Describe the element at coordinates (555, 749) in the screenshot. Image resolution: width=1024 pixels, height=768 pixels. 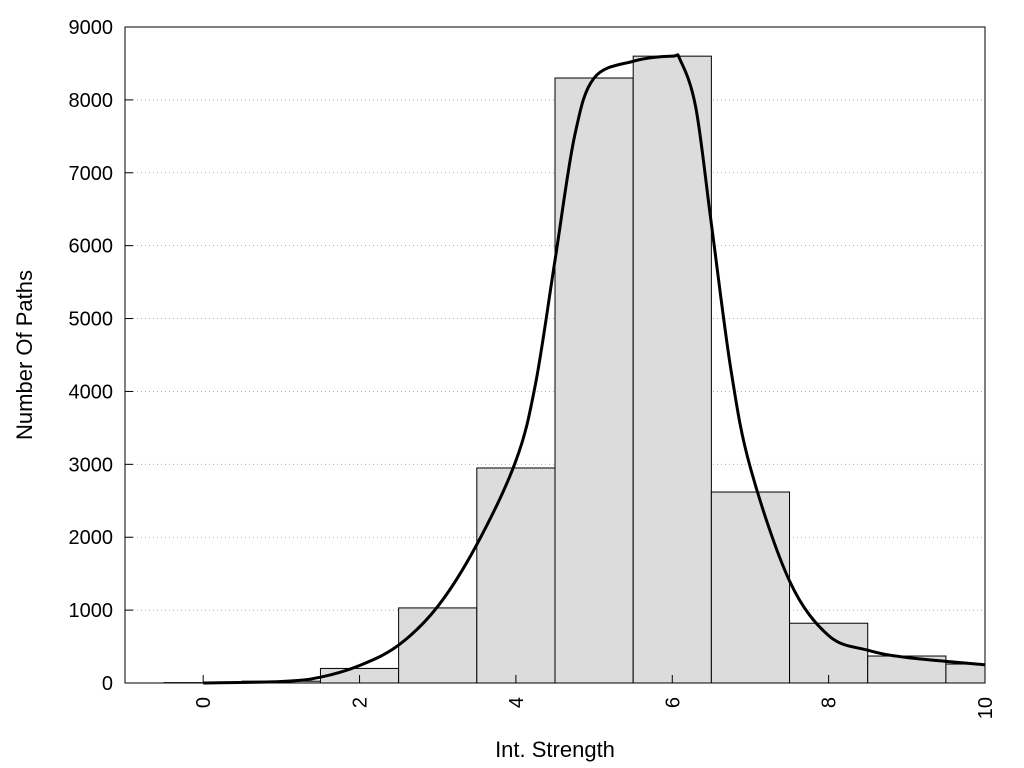
I see `x-axis-label: Int. Strength` at that location.